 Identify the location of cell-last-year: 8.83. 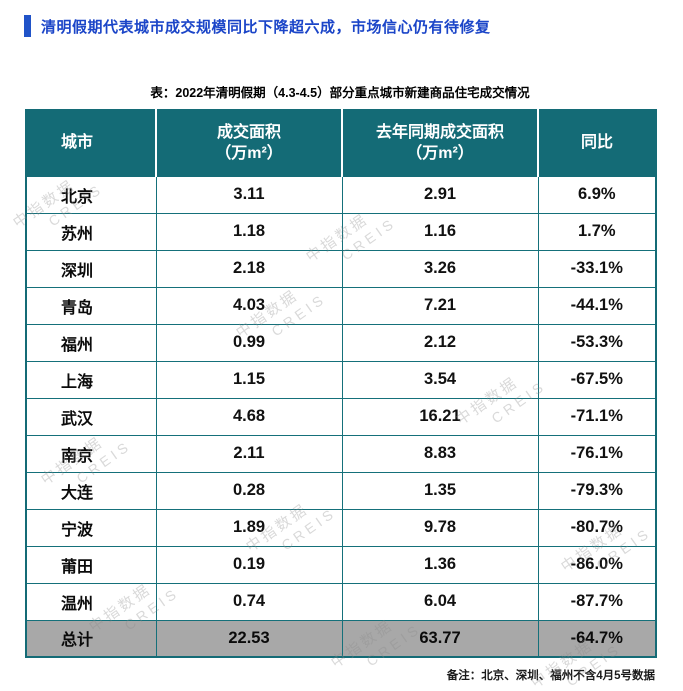
(440, 453).